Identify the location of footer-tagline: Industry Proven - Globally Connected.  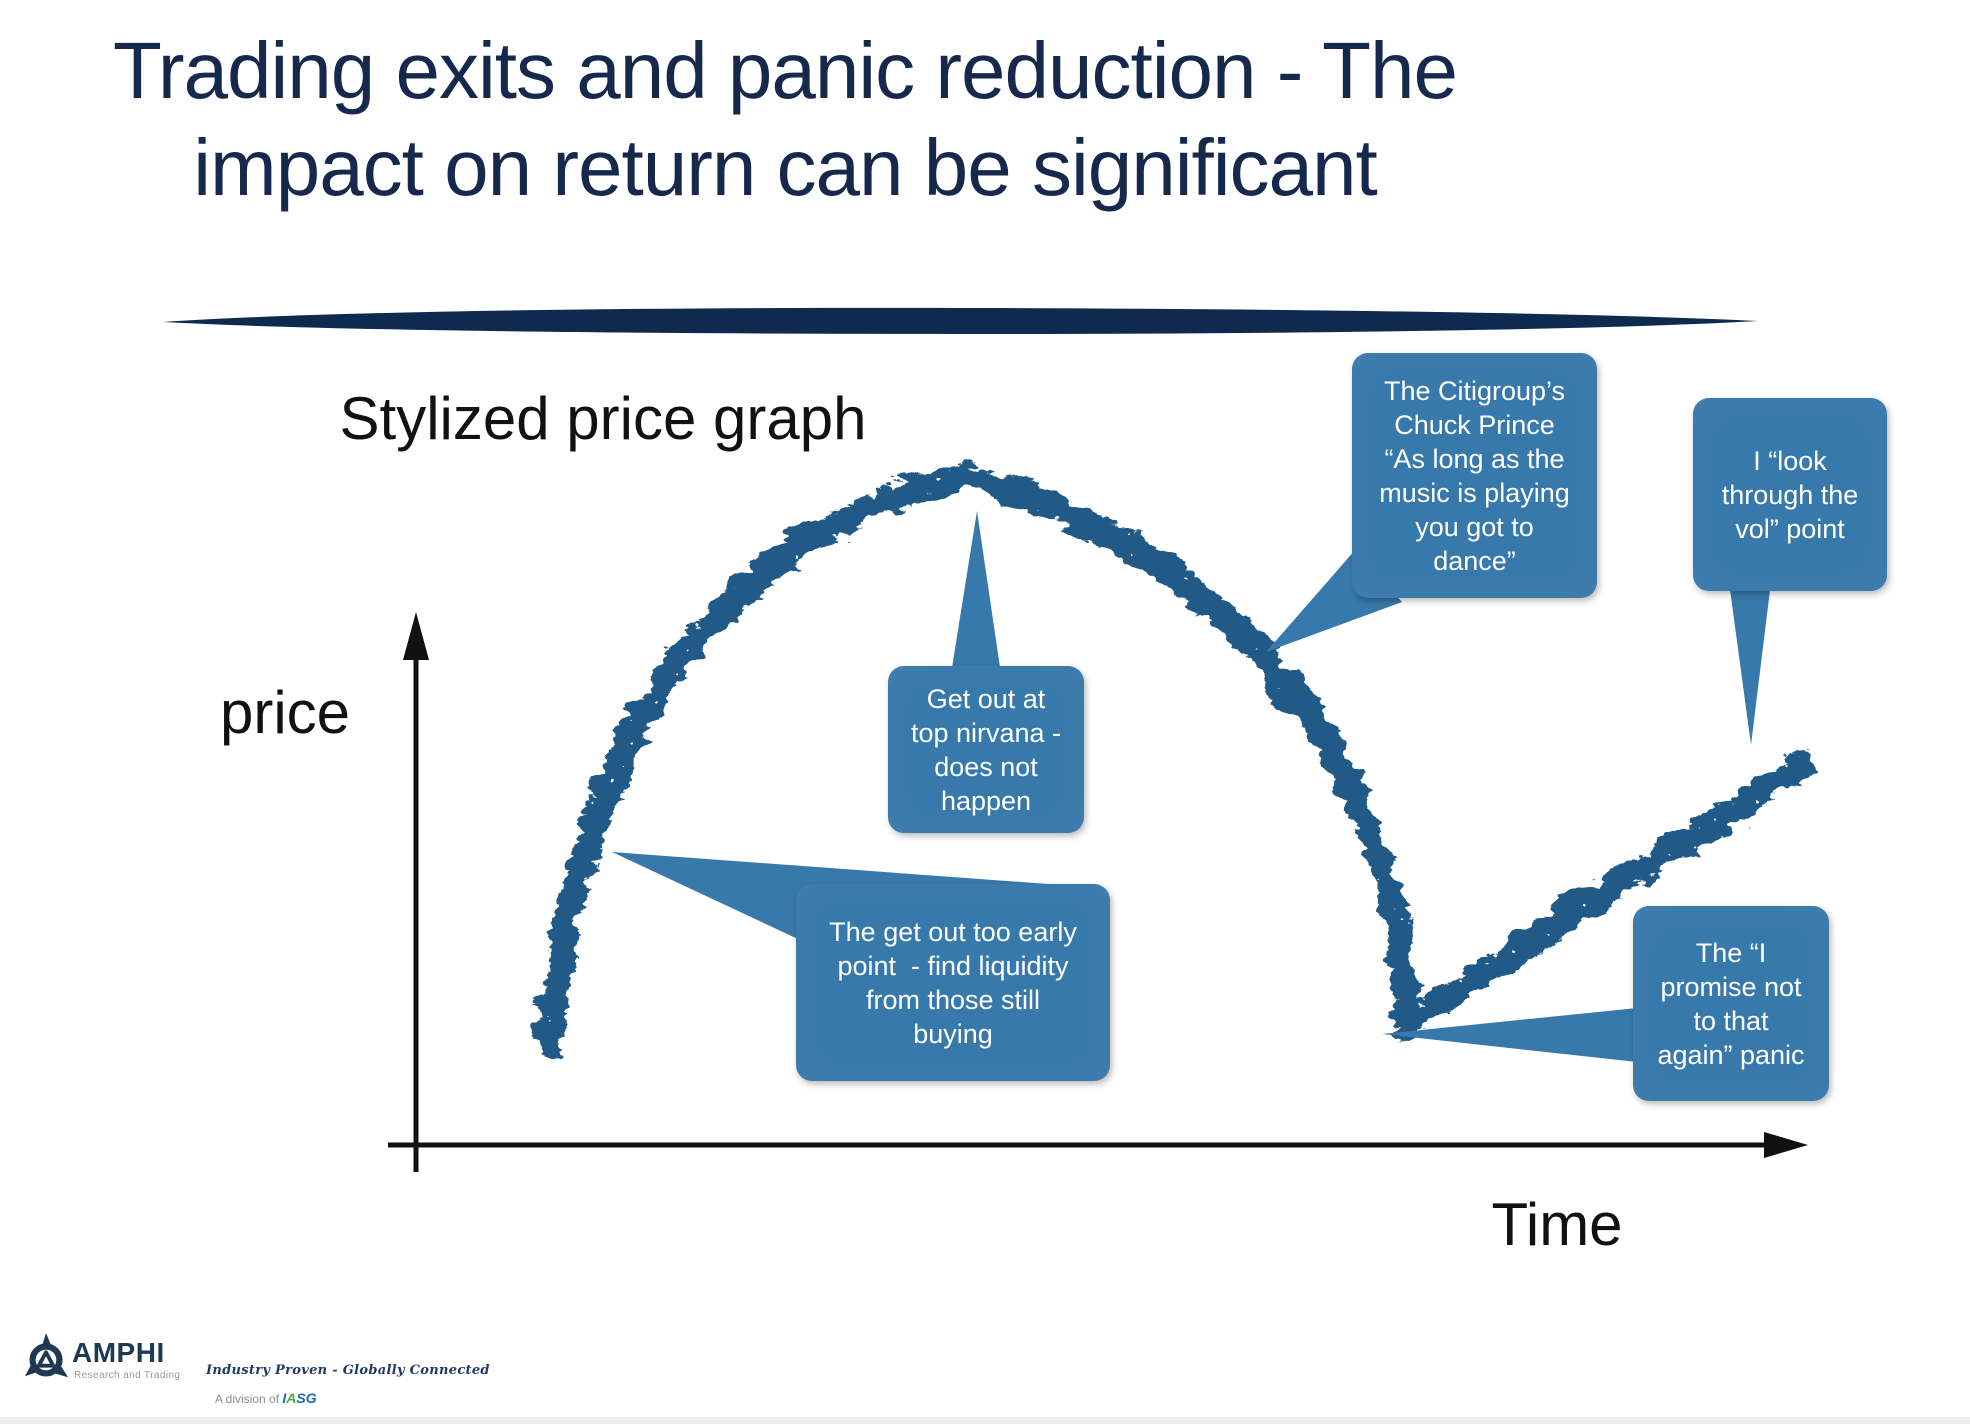
(348, 1370).